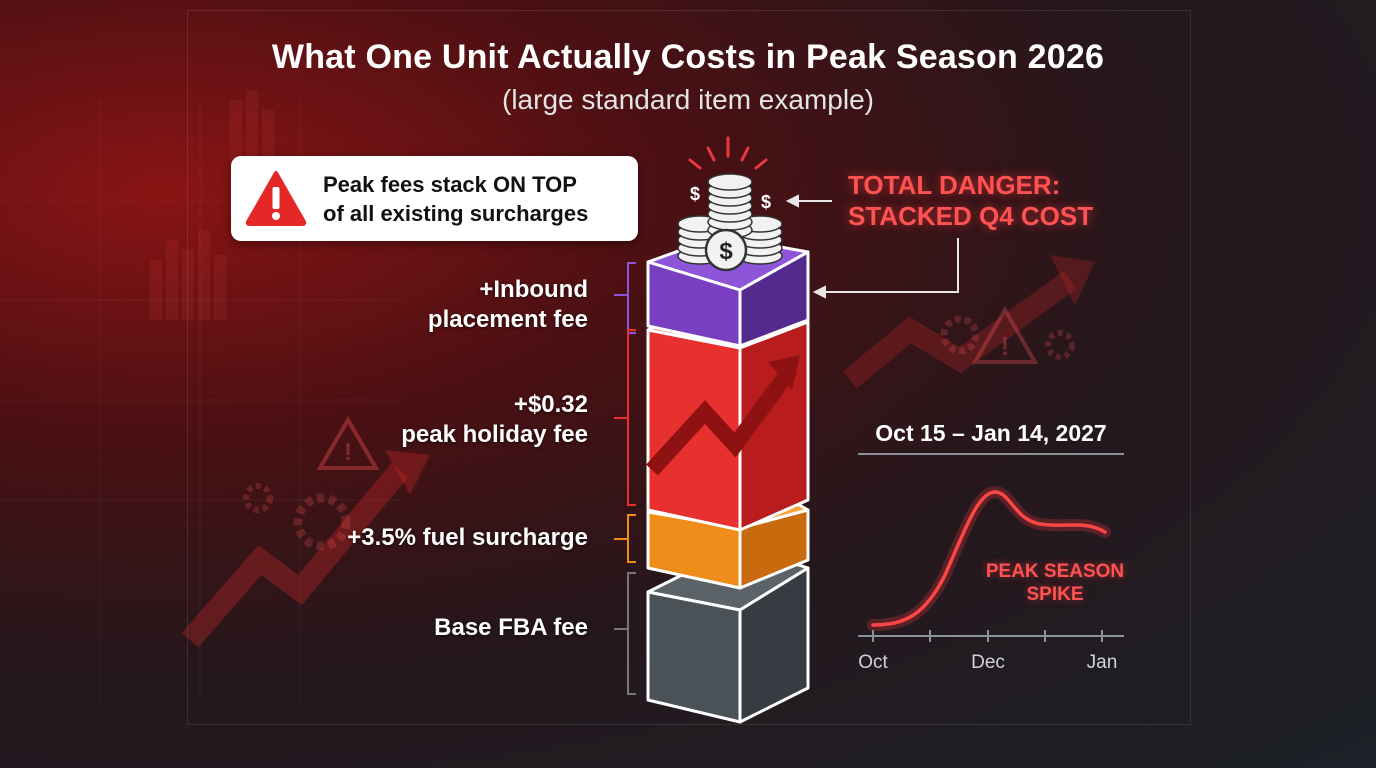 This screenshot has width=1376, height=768. I want to click on fuel-surcharge-label: +3.5% fuel surcharge, so click(467, 537).